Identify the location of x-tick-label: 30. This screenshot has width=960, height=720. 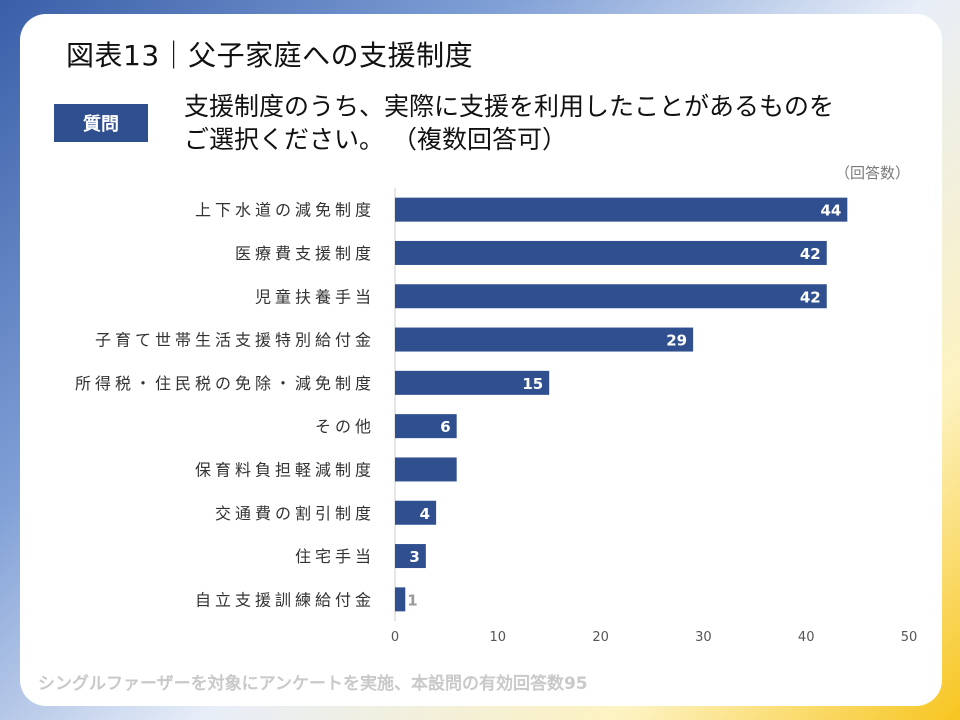
(703, 637).